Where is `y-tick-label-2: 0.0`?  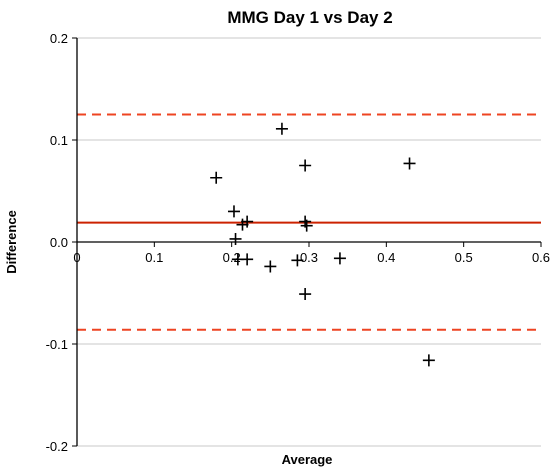 y-tick-label-2: 0.0 is located at coordinates (59, 242).